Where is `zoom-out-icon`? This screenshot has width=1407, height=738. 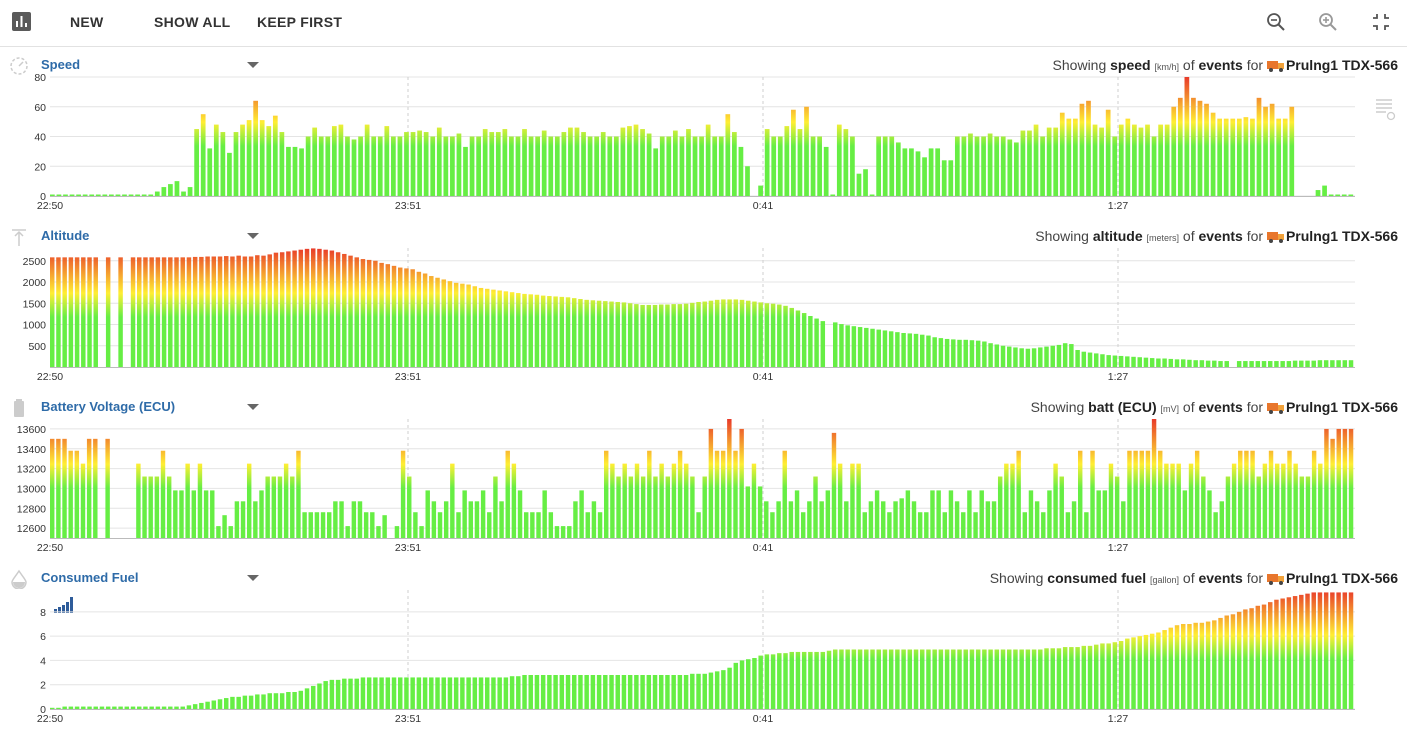
zoom-out-icon is located at coordinates (1276, 22).